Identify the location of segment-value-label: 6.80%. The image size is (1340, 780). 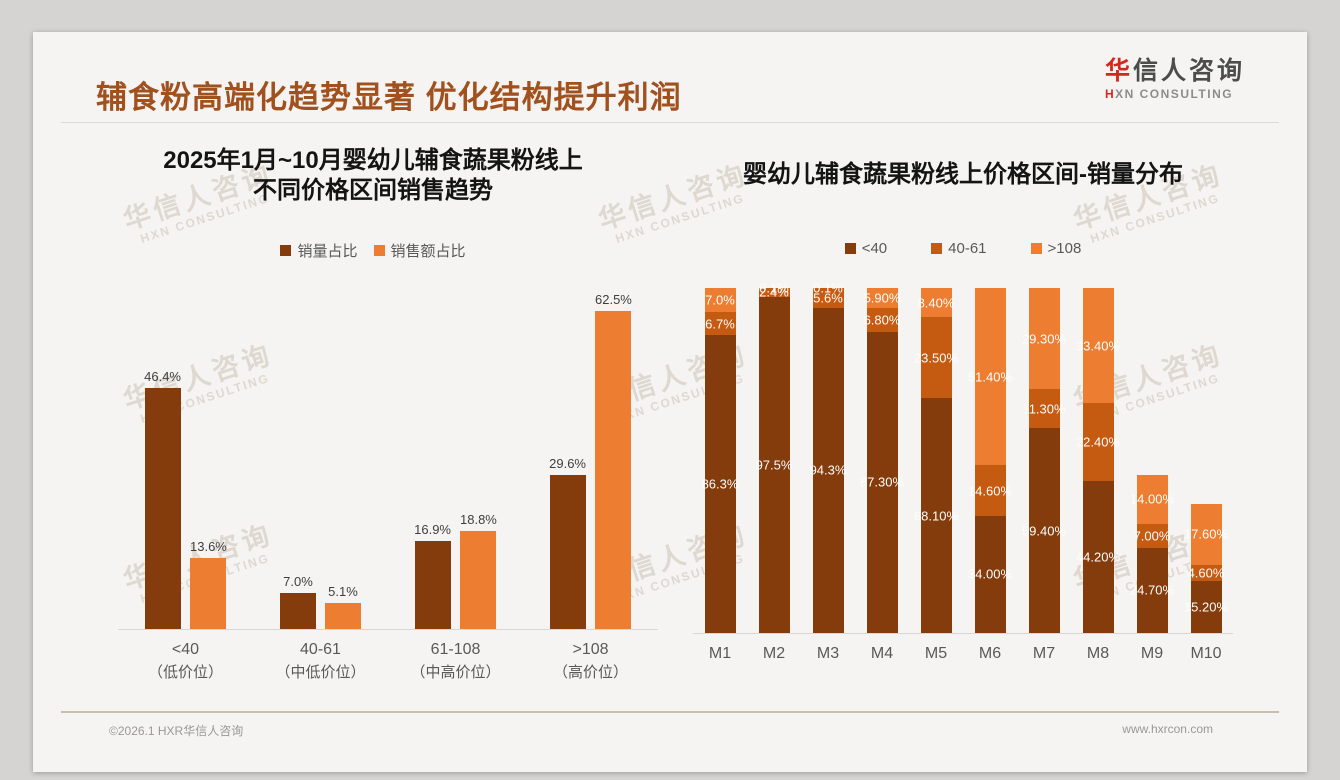
(882, 320).